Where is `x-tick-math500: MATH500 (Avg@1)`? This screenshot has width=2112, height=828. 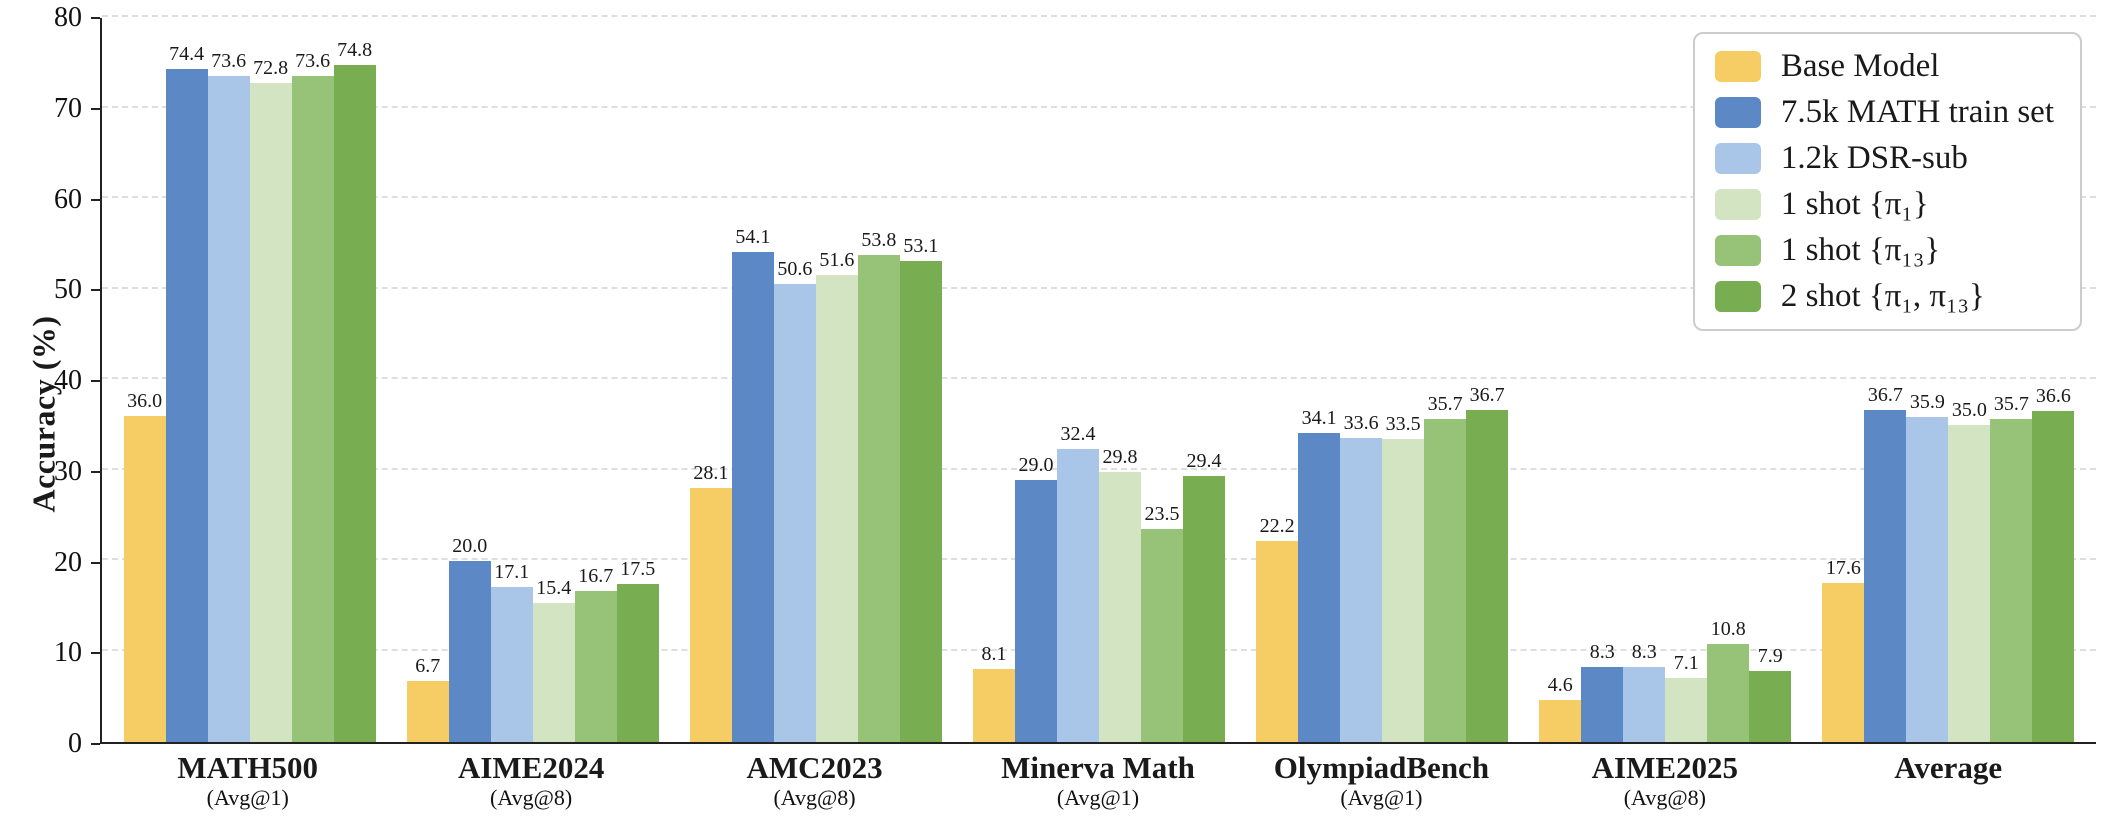 x-tick-math500: MATH500 (Avg@1) is located at coordinates (247, 786).